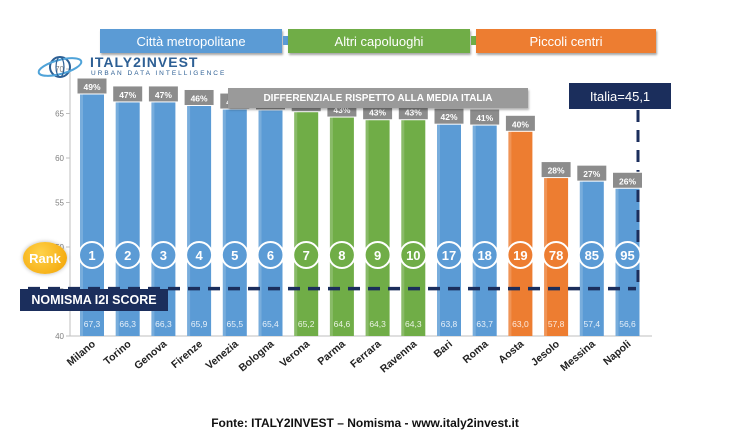 The height and width of the screenshot is (439, 730). Describe the element at coordinates (520, 324) in the screenshot. I see `value-label: 63,0` at that location.